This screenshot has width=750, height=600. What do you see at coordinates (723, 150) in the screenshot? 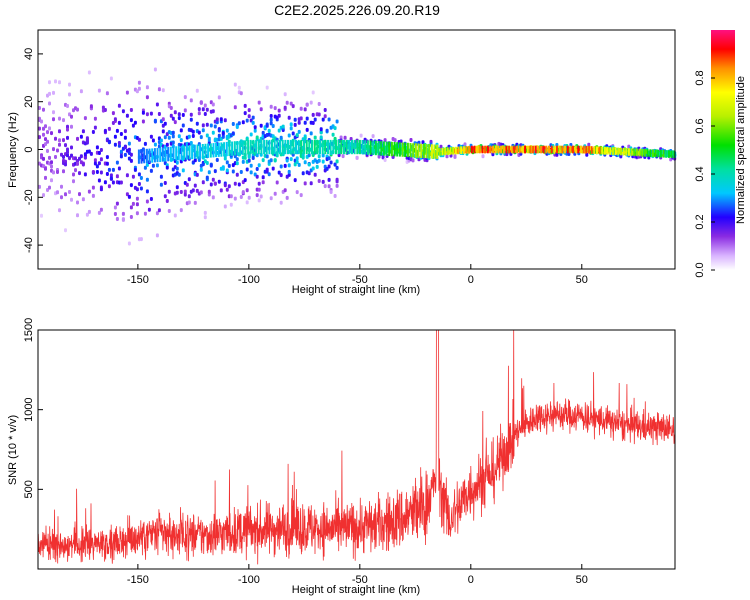
I see `colorbar-gradient` at bounding box center [723, 150].